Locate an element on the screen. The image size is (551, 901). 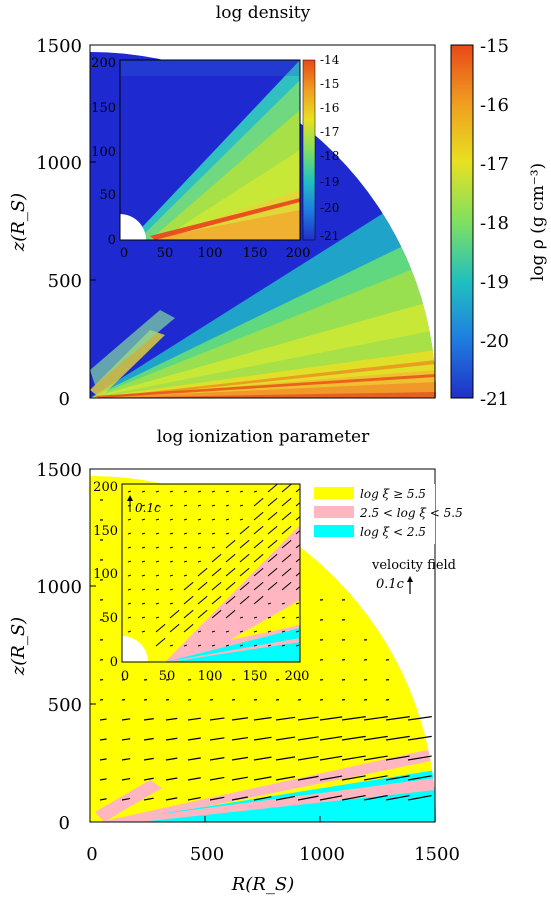
legend-swatch-high is located at coordinates (334, 493).